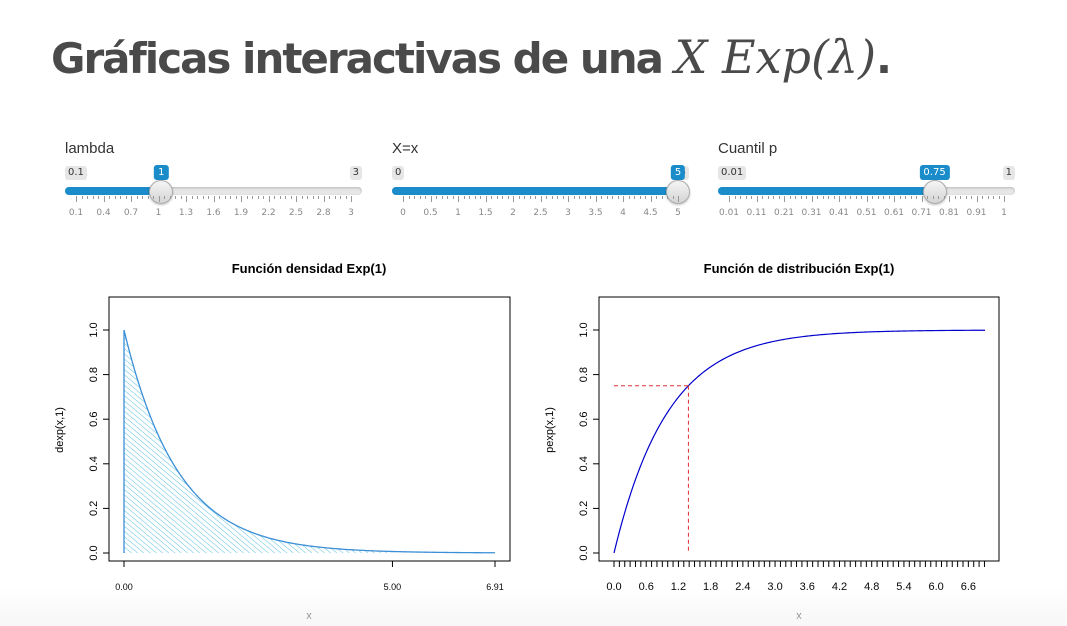 The height and width of the screenshot is (626, 1067). I want to click on slider-fill, so click(826, 191).